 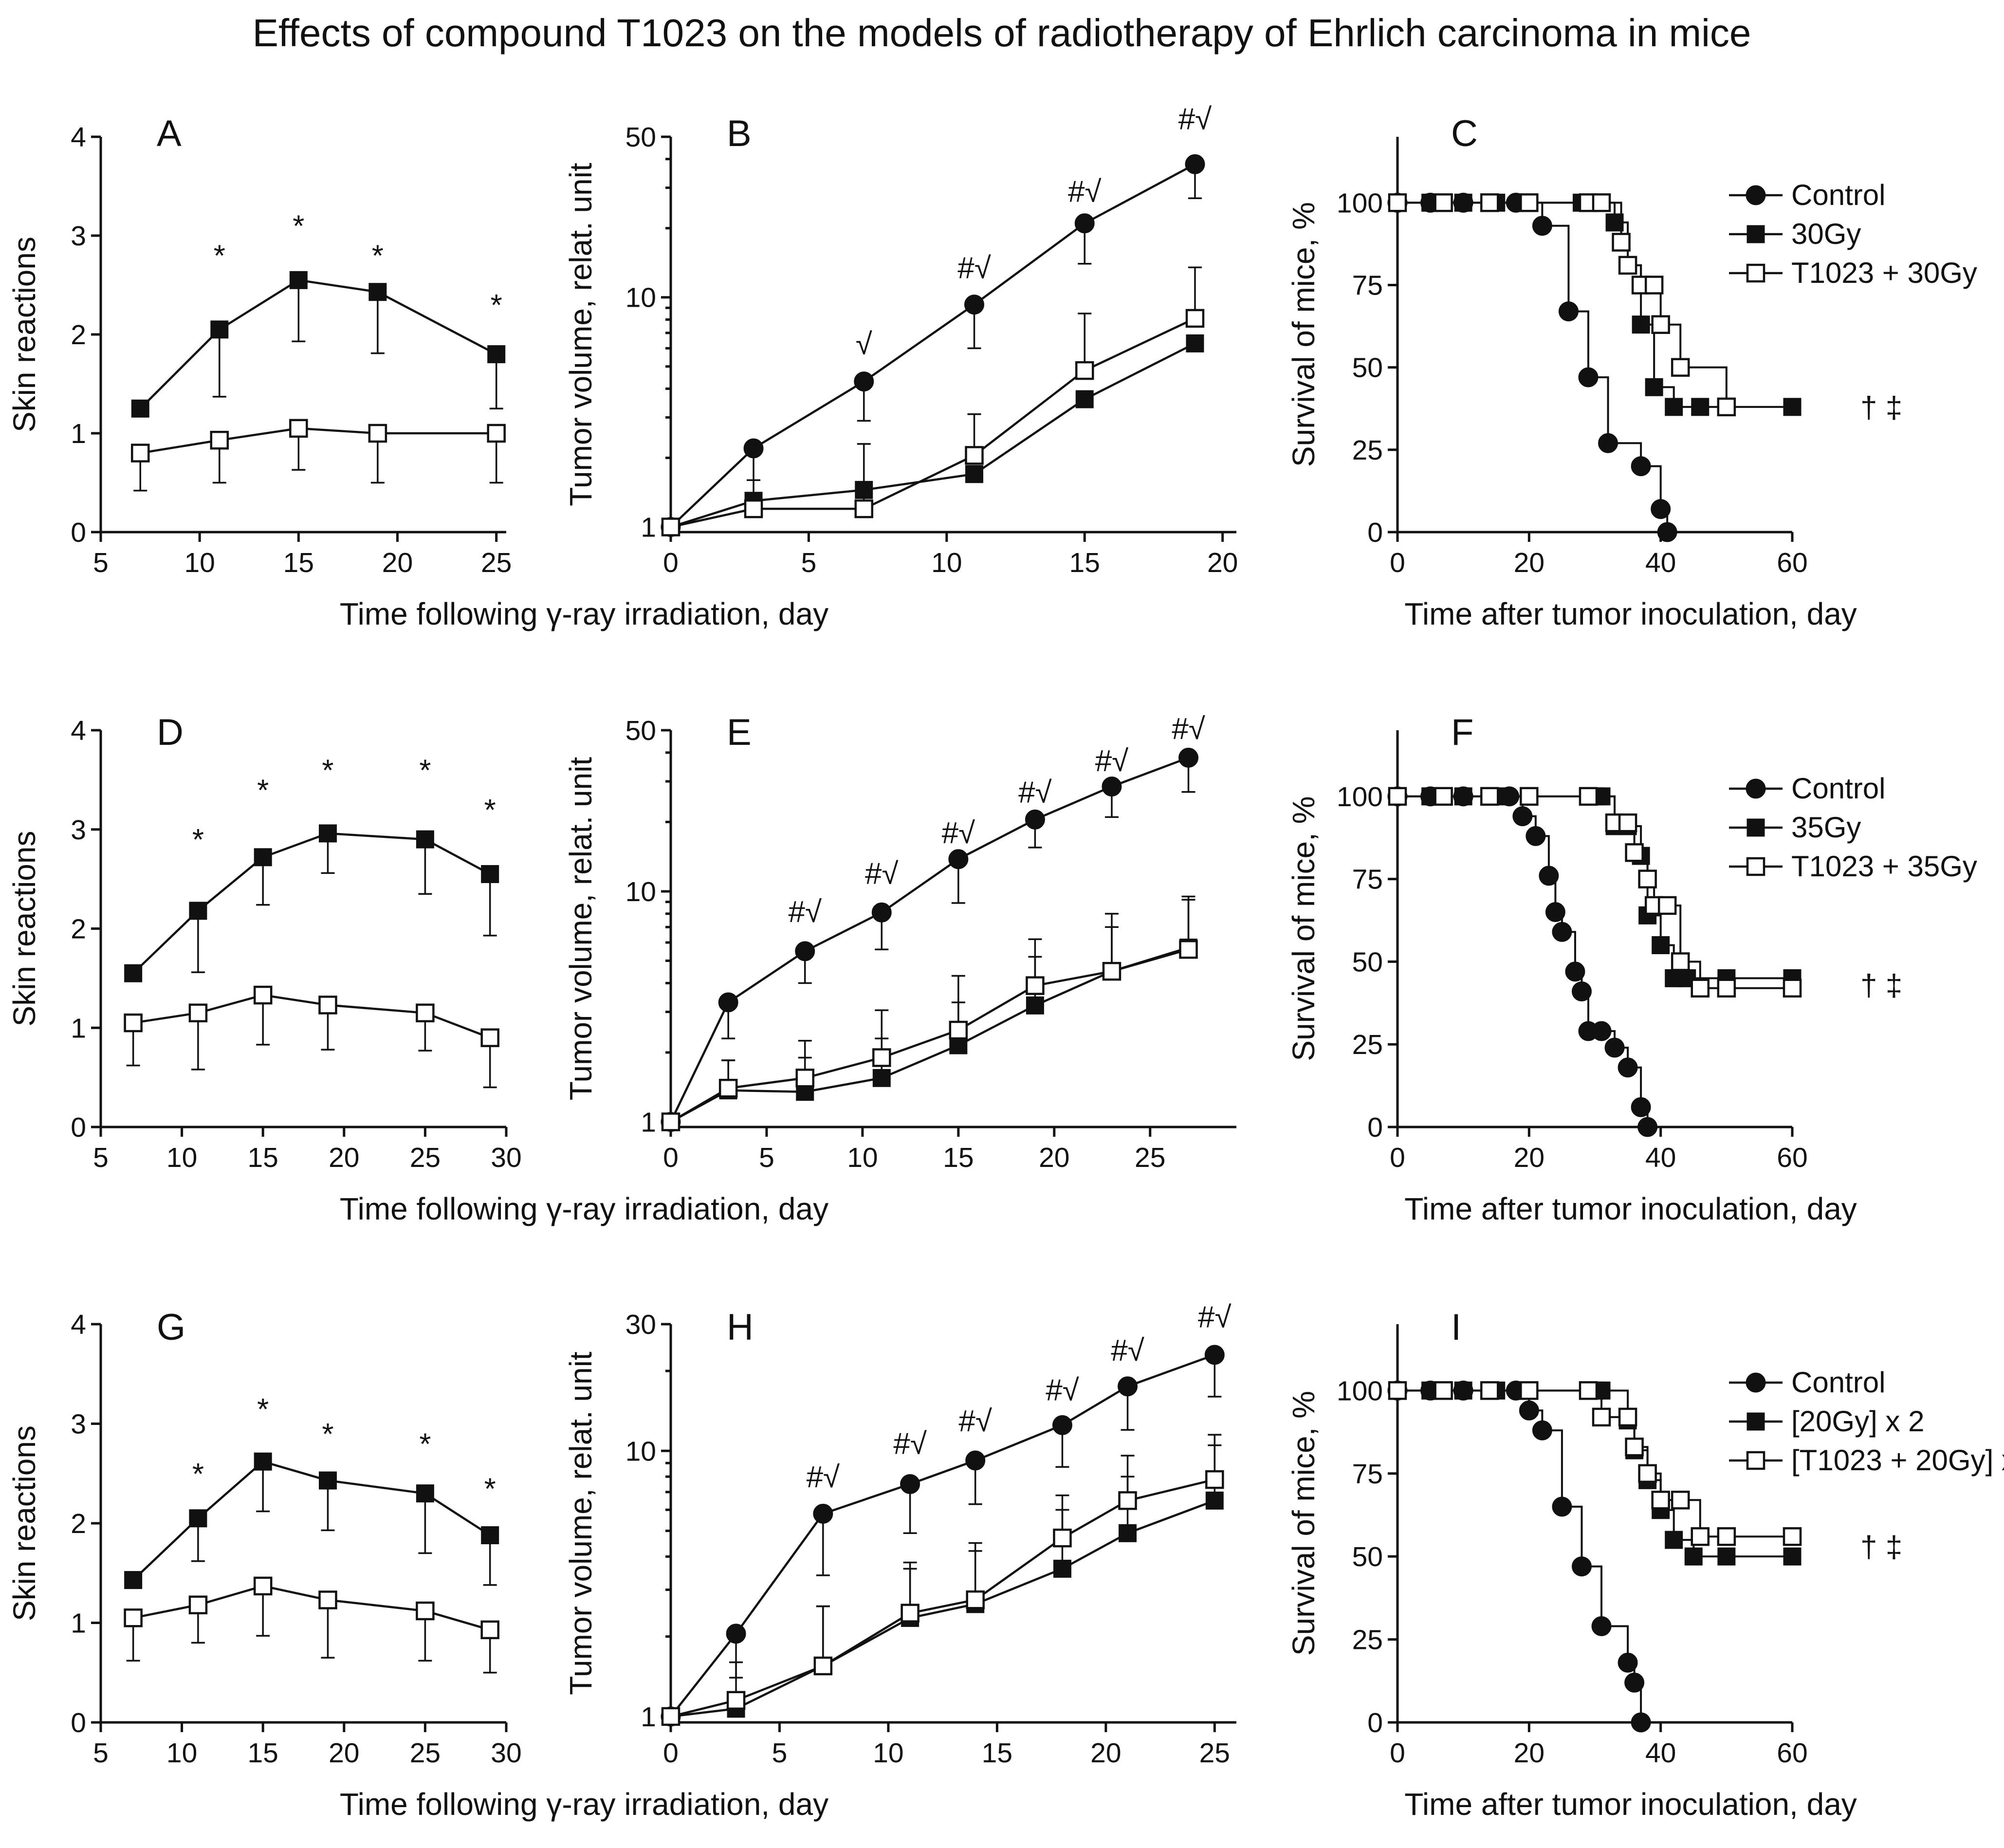 I want to click on panel-letter: C, so click(x=1464, y=133).